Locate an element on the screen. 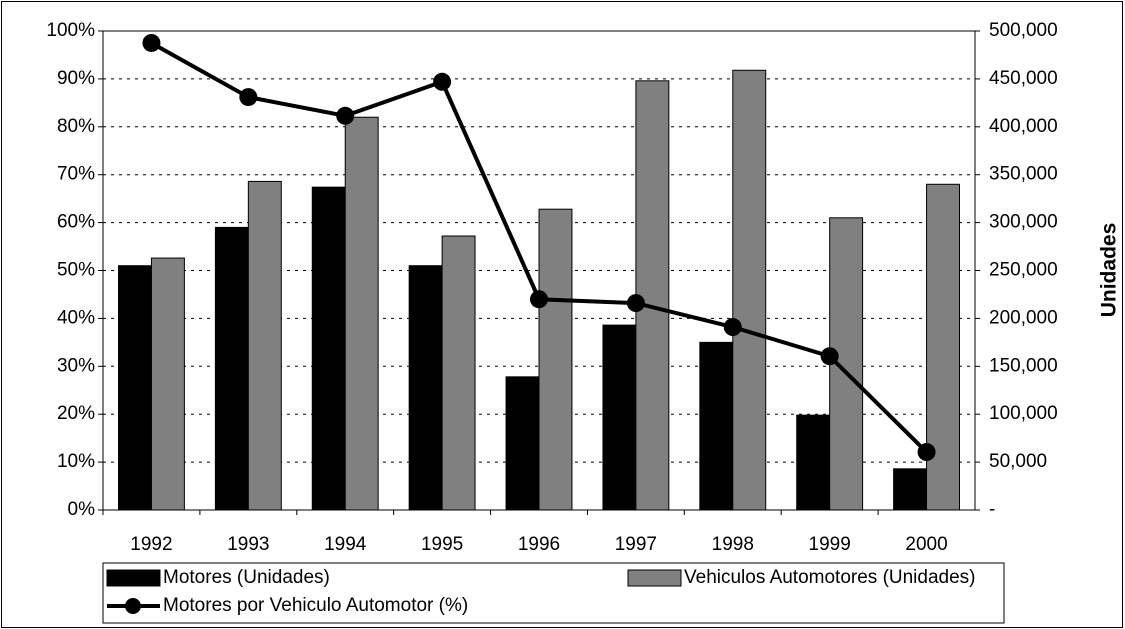 The image size is (1125, 629). y2-tick-label: 200,000 is located at coordinates (1023, 317).